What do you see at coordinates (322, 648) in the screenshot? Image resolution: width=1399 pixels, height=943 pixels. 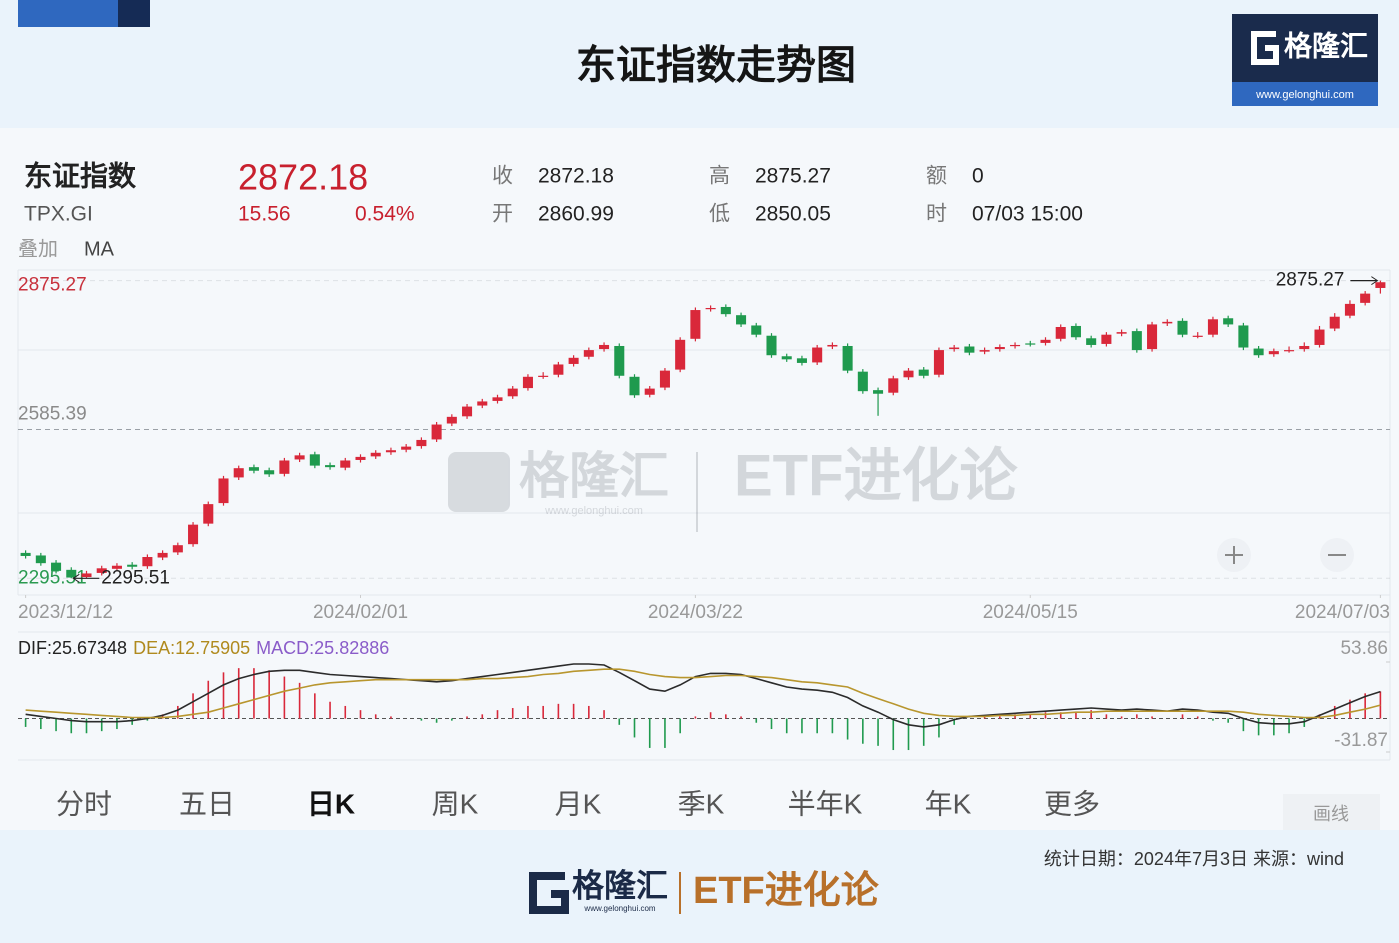 I see `legend-entry: MACD:25.82886` at bounding box center [322, 648].